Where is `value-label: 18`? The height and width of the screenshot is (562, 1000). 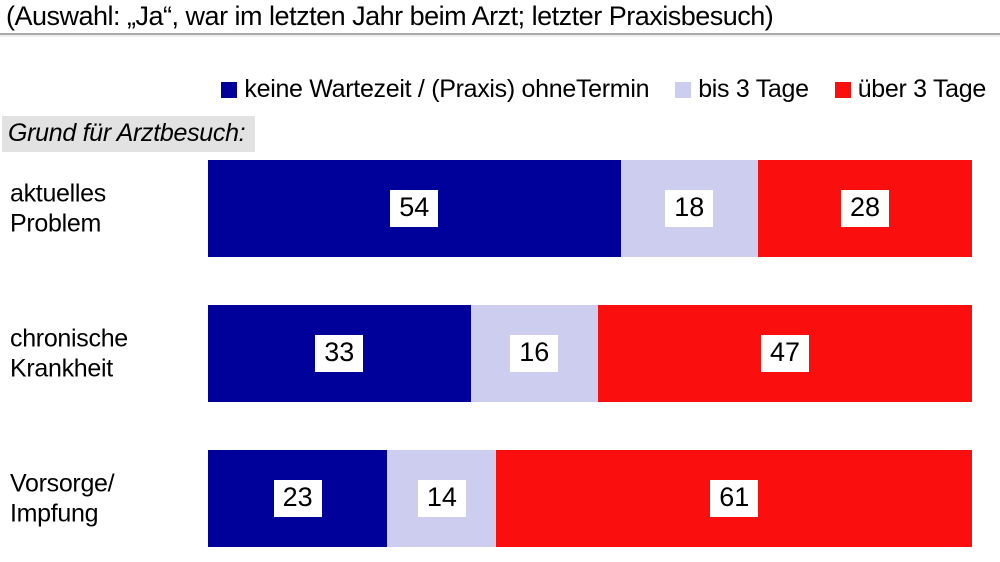
value-label: 18 is located at coordinates (689, 208).